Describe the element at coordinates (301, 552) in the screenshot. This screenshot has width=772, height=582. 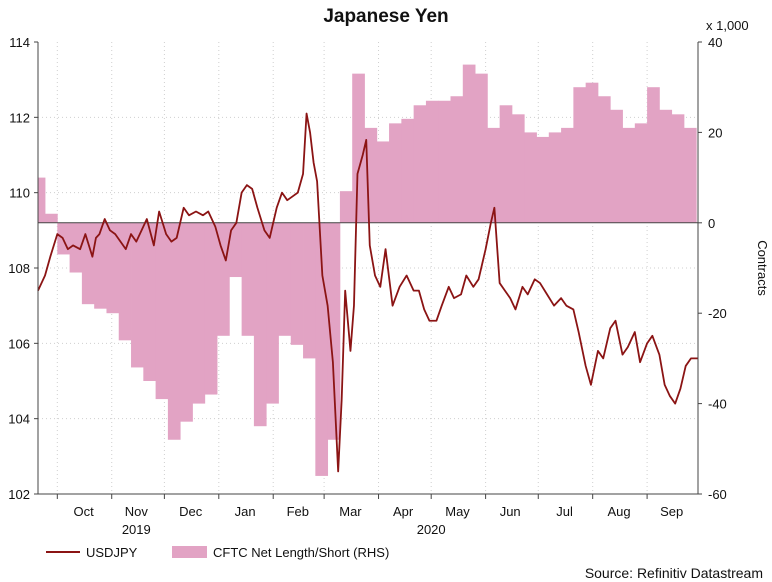
I see `legend-label-cftc: CFTC Net Length/Short (RHS)` at that location.